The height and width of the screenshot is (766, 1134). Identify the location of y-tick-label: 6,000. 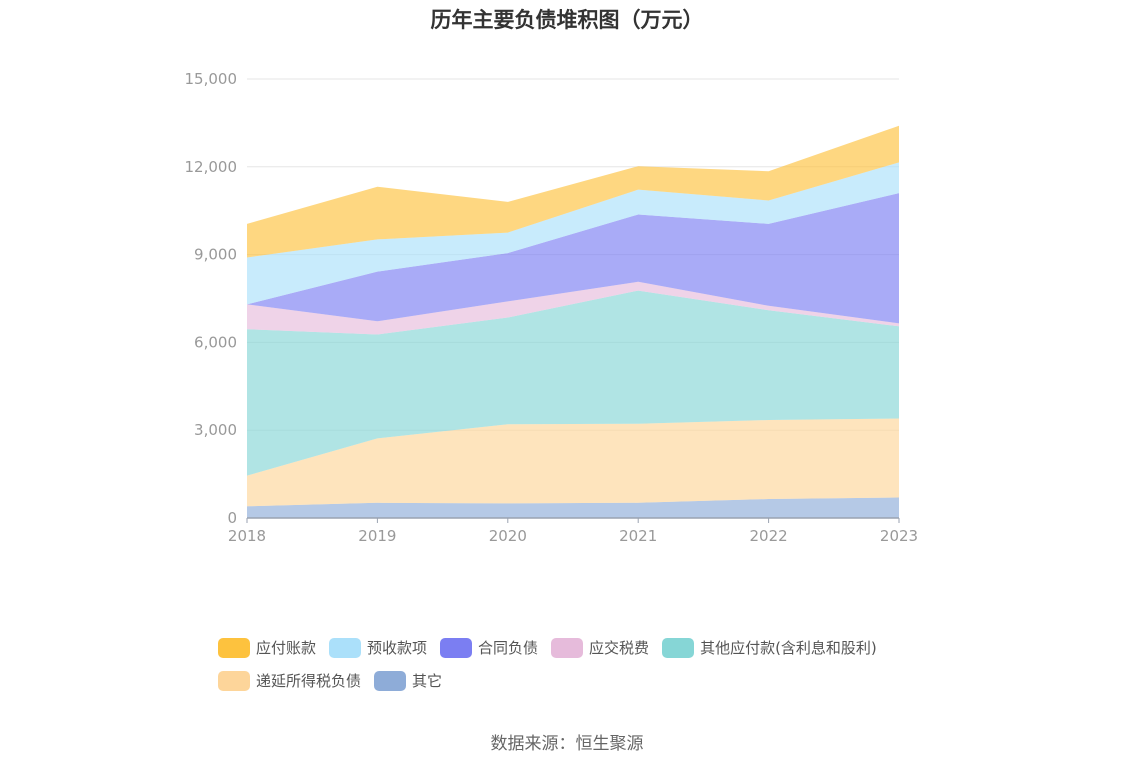
(215, 342).